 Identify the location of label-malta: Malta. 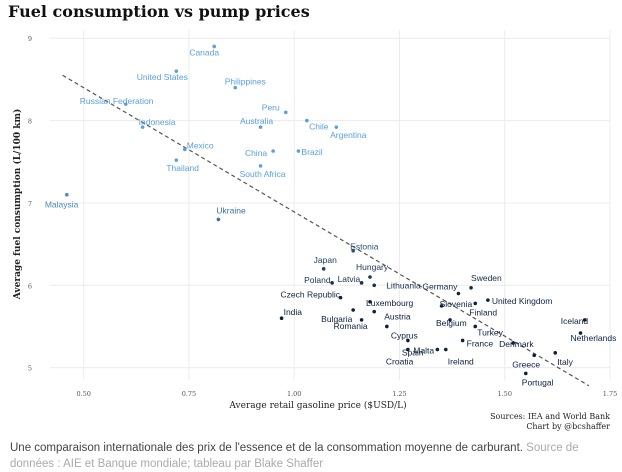
(423, 351).